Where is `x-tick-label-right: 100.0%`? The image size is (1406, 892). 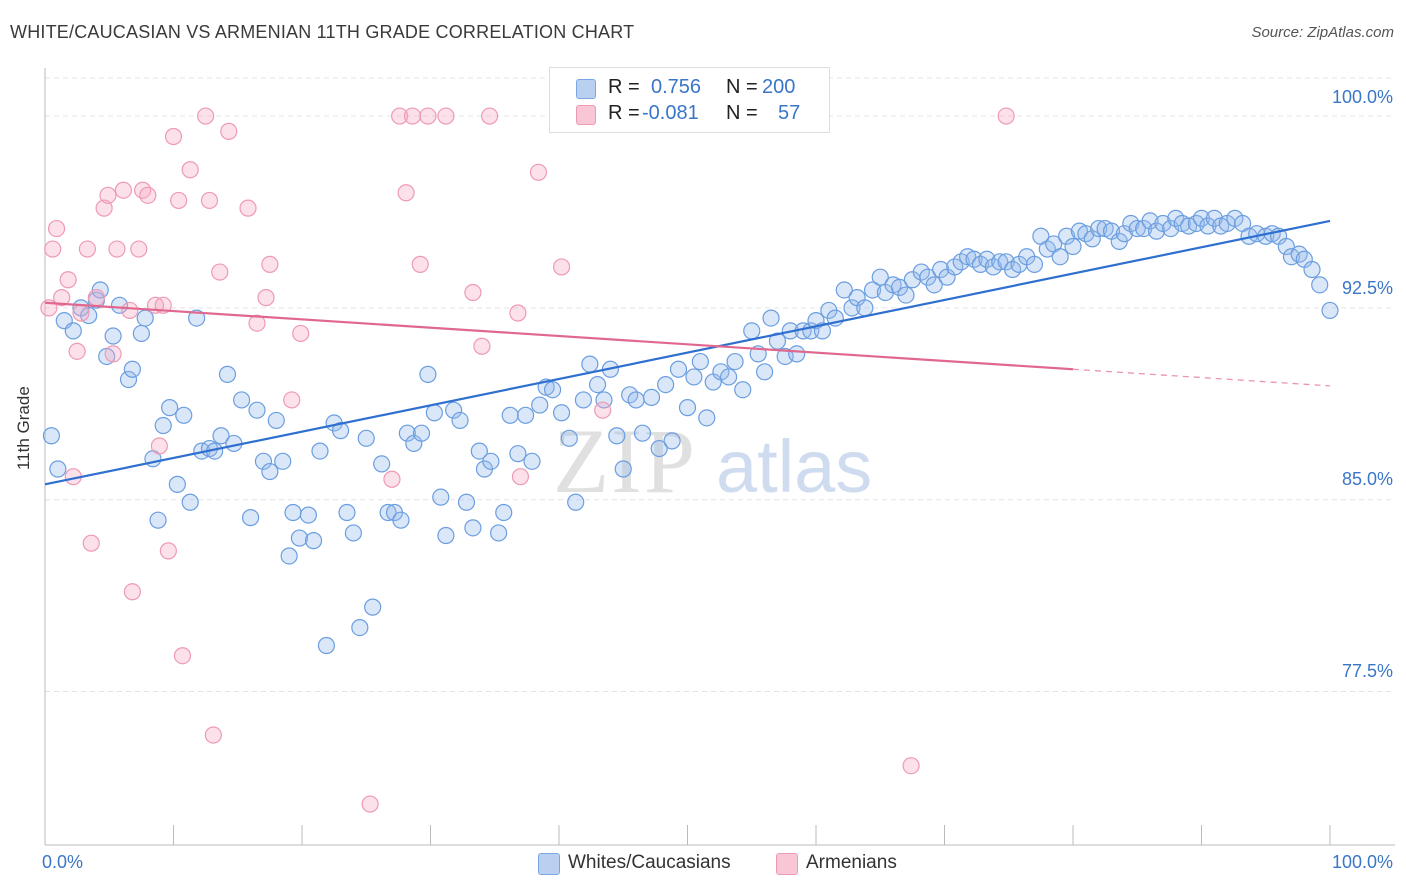 x-tick-label-right: 100.0% is located at coordinates (1362, 862).